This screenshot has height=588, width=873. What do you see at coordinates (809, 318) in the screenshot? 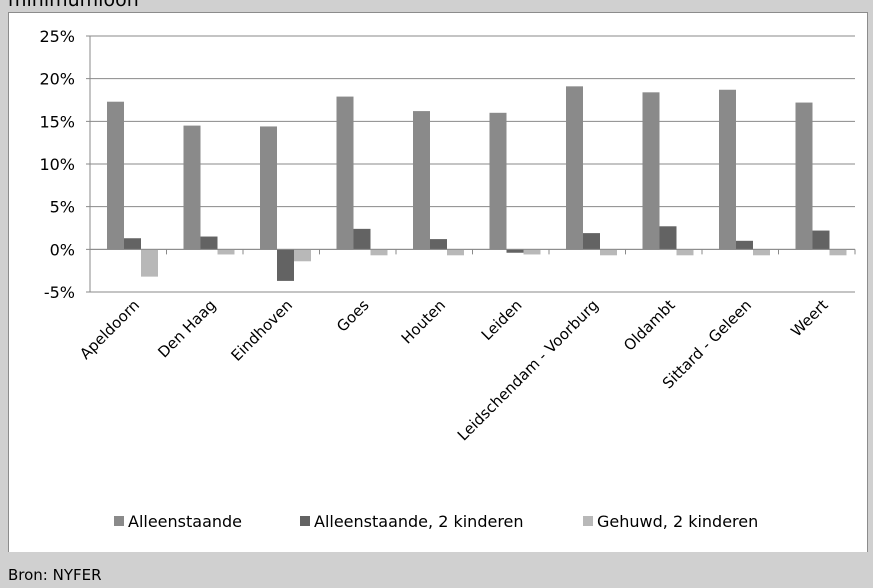
I see `category-label: Weert` at bounding box center [809, 318].